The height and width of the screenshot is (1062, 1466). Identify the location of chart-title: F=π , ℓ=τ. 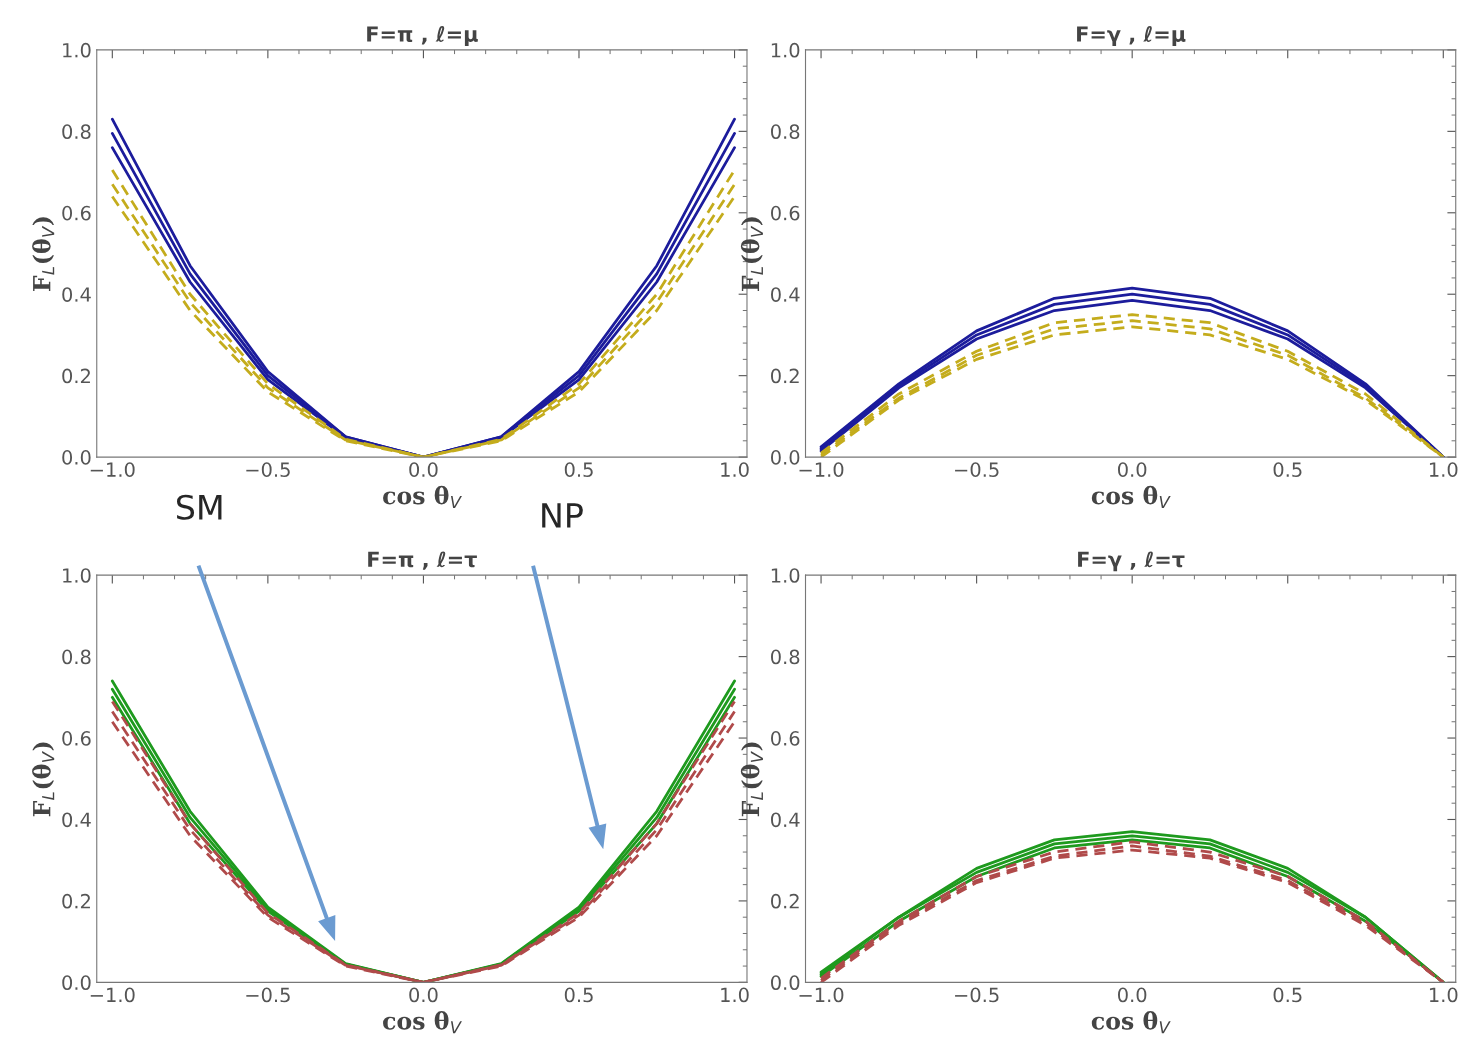
(422, 560).